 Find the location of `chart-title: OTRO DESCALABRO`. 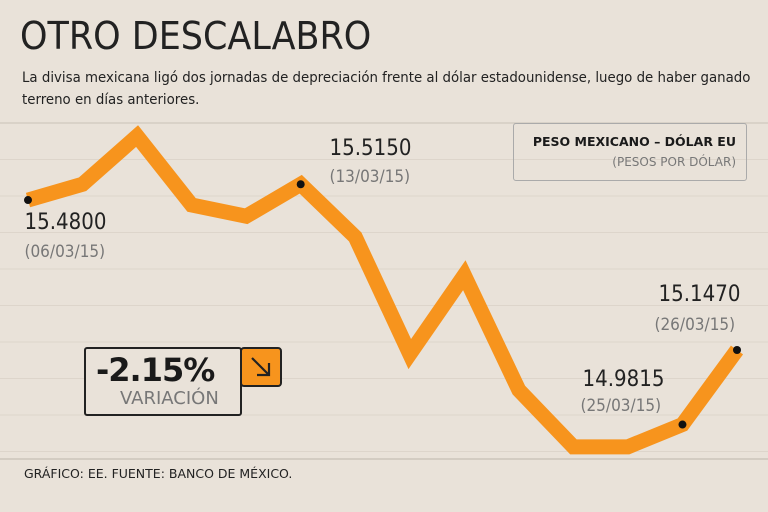

chart-title: OTRO DESCALABRO is located at coordinates (196, 36).